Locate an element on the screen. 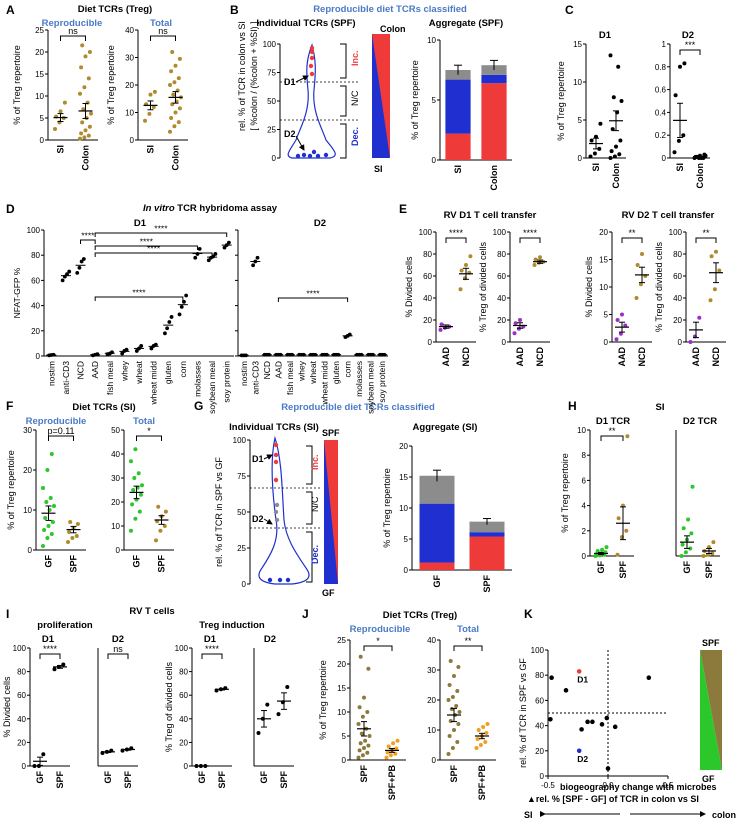 The height and width of the screenshot is (822, 753). x-tick-label: nostim is located at coordinates (244, 373).